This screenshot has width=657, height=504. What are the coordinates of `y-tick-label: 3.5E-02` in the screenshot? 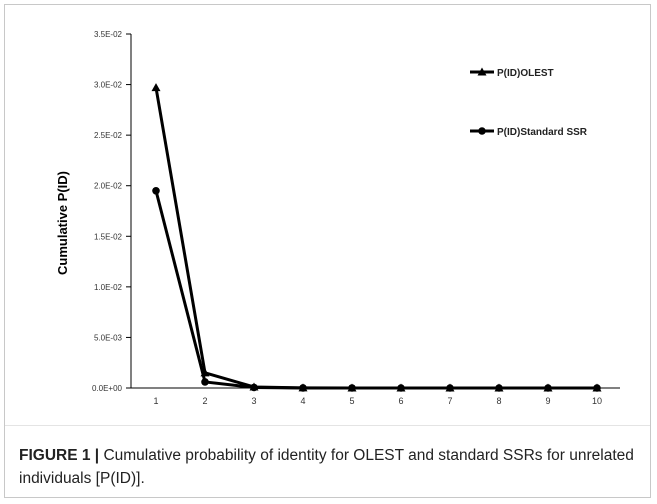 It's located at (108, 34).